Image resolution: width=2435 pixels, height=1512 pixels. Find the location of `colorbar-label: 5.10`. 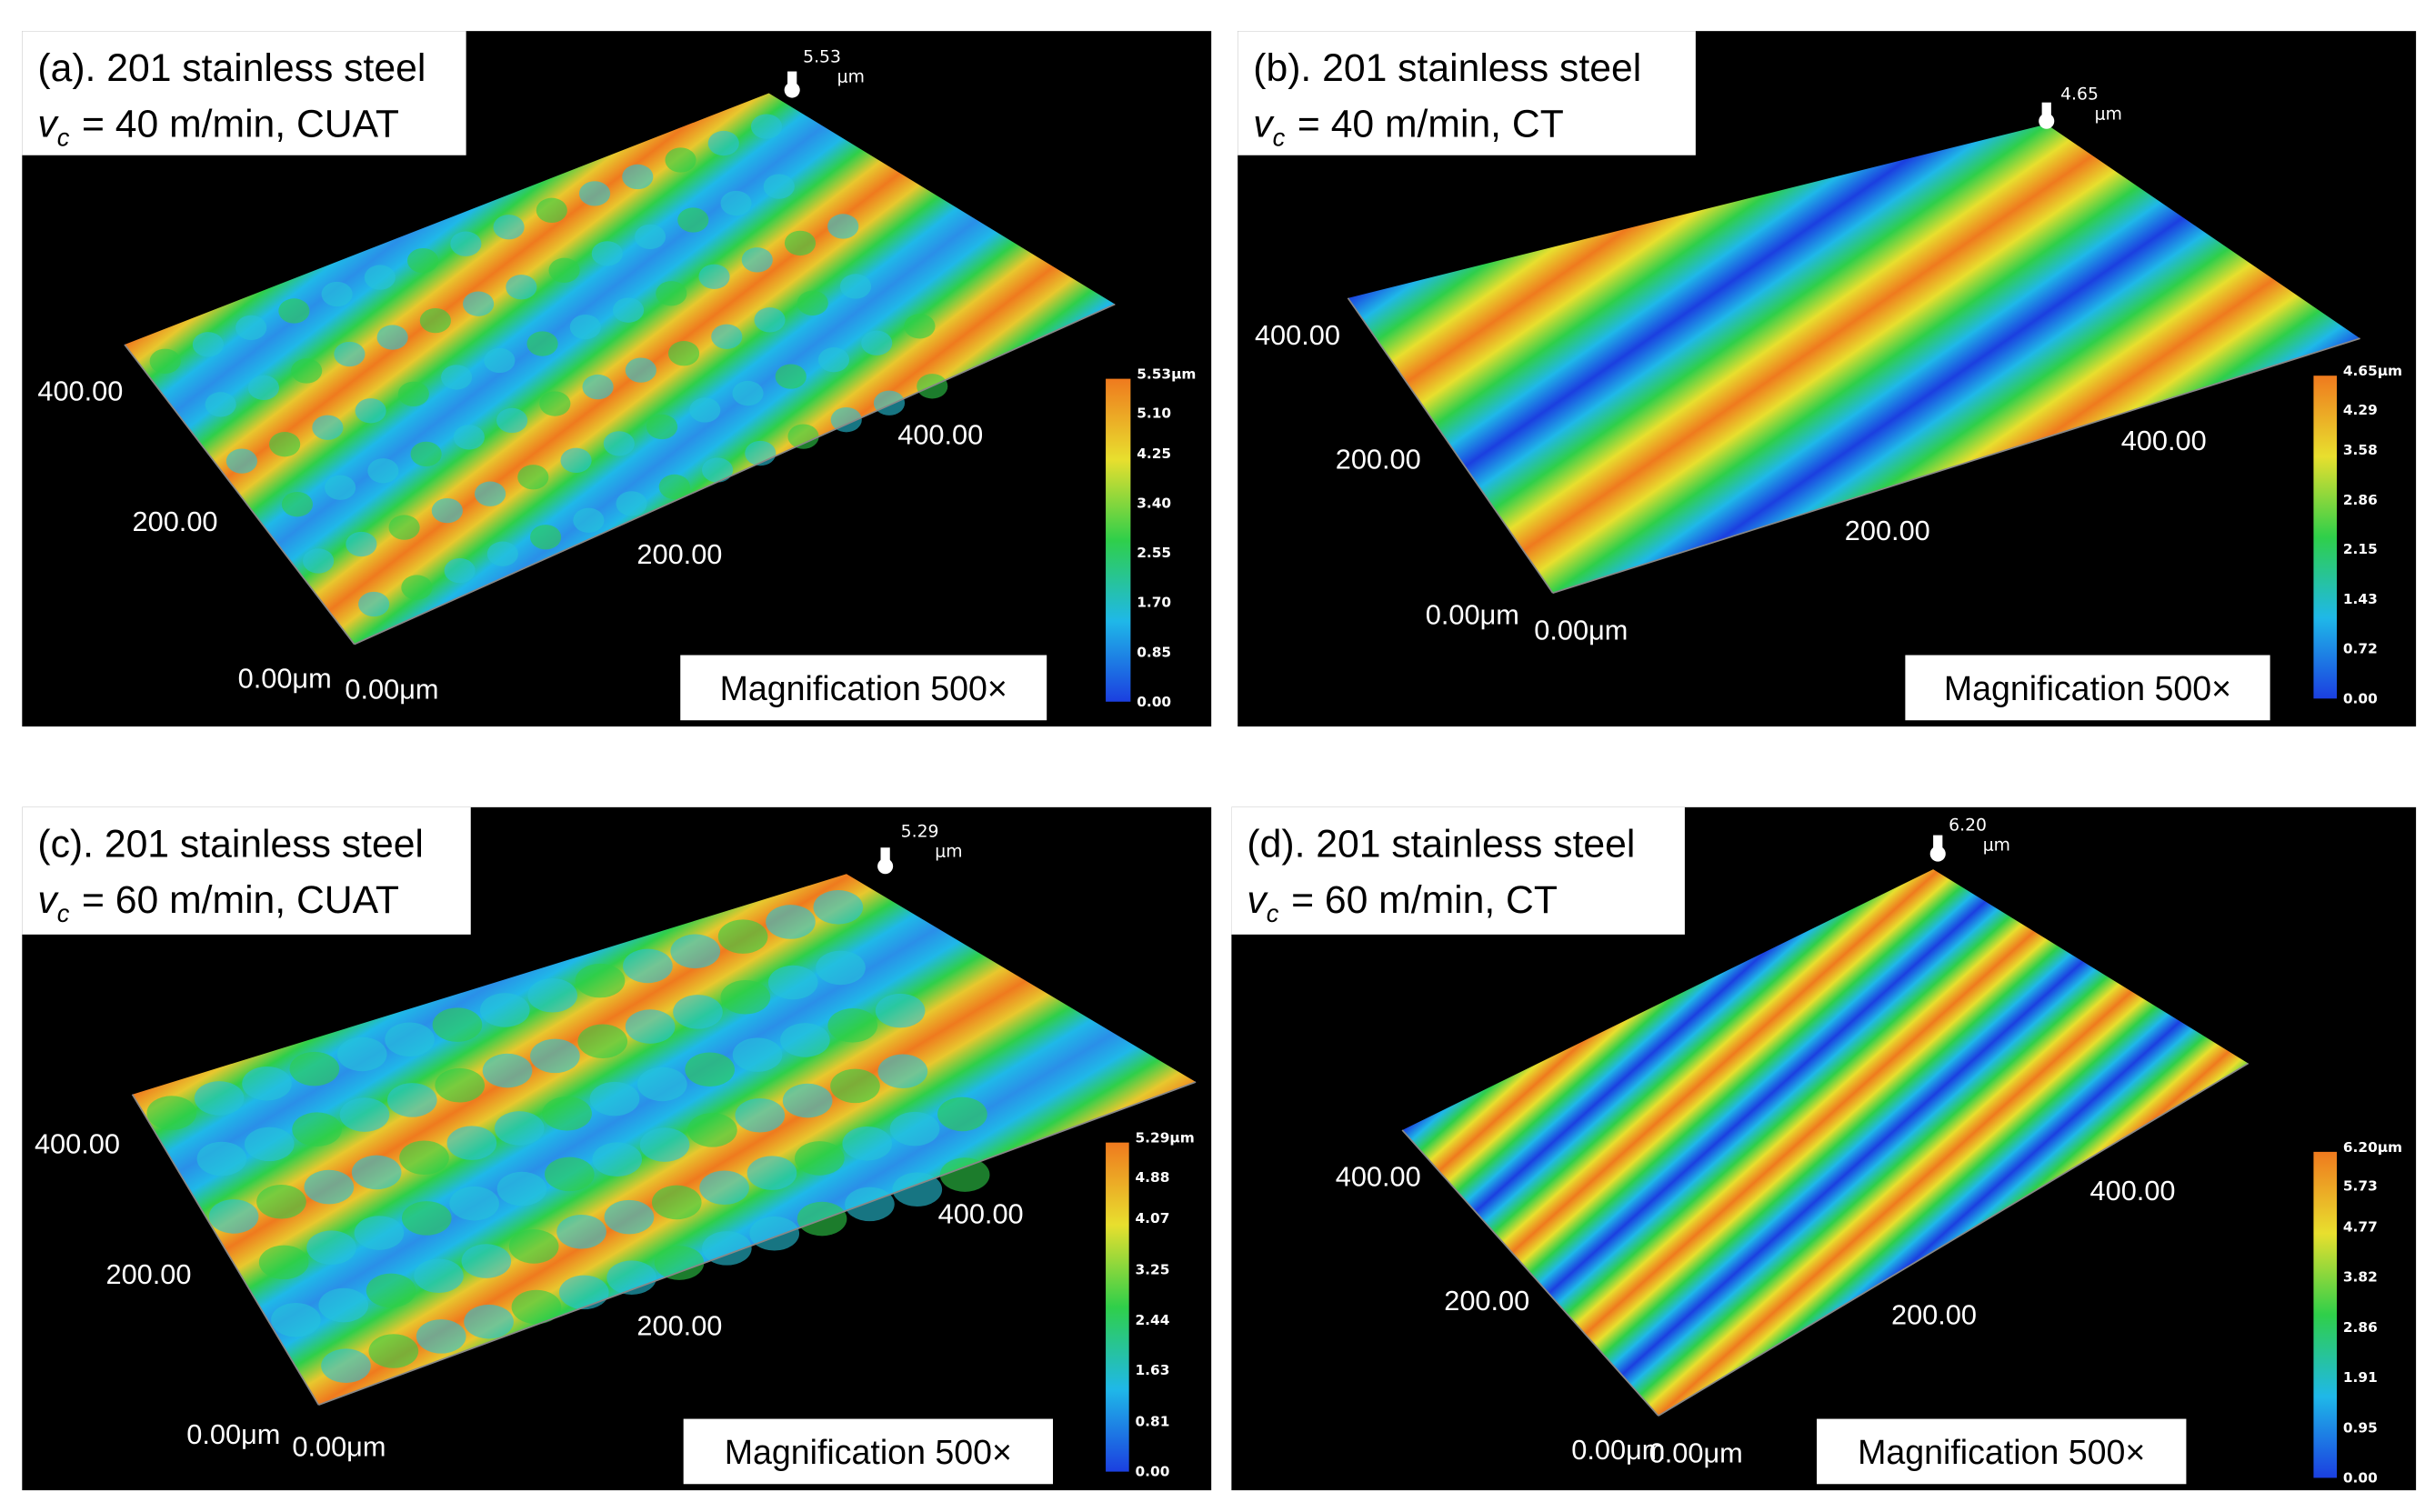

colorbar-label: 5.10 is located at coordinates (1154, 414).